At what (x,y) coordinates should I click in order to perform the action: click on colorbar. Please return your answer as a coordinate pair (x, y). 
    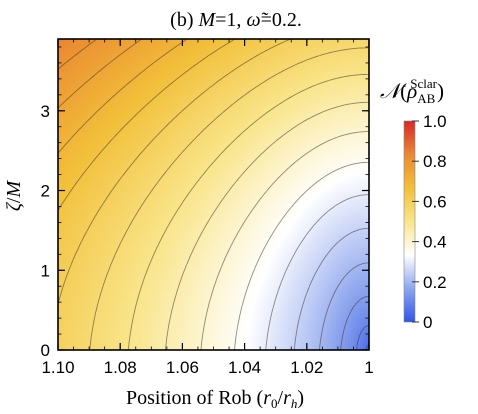
    Looking at the image, I should click on (409, 221).